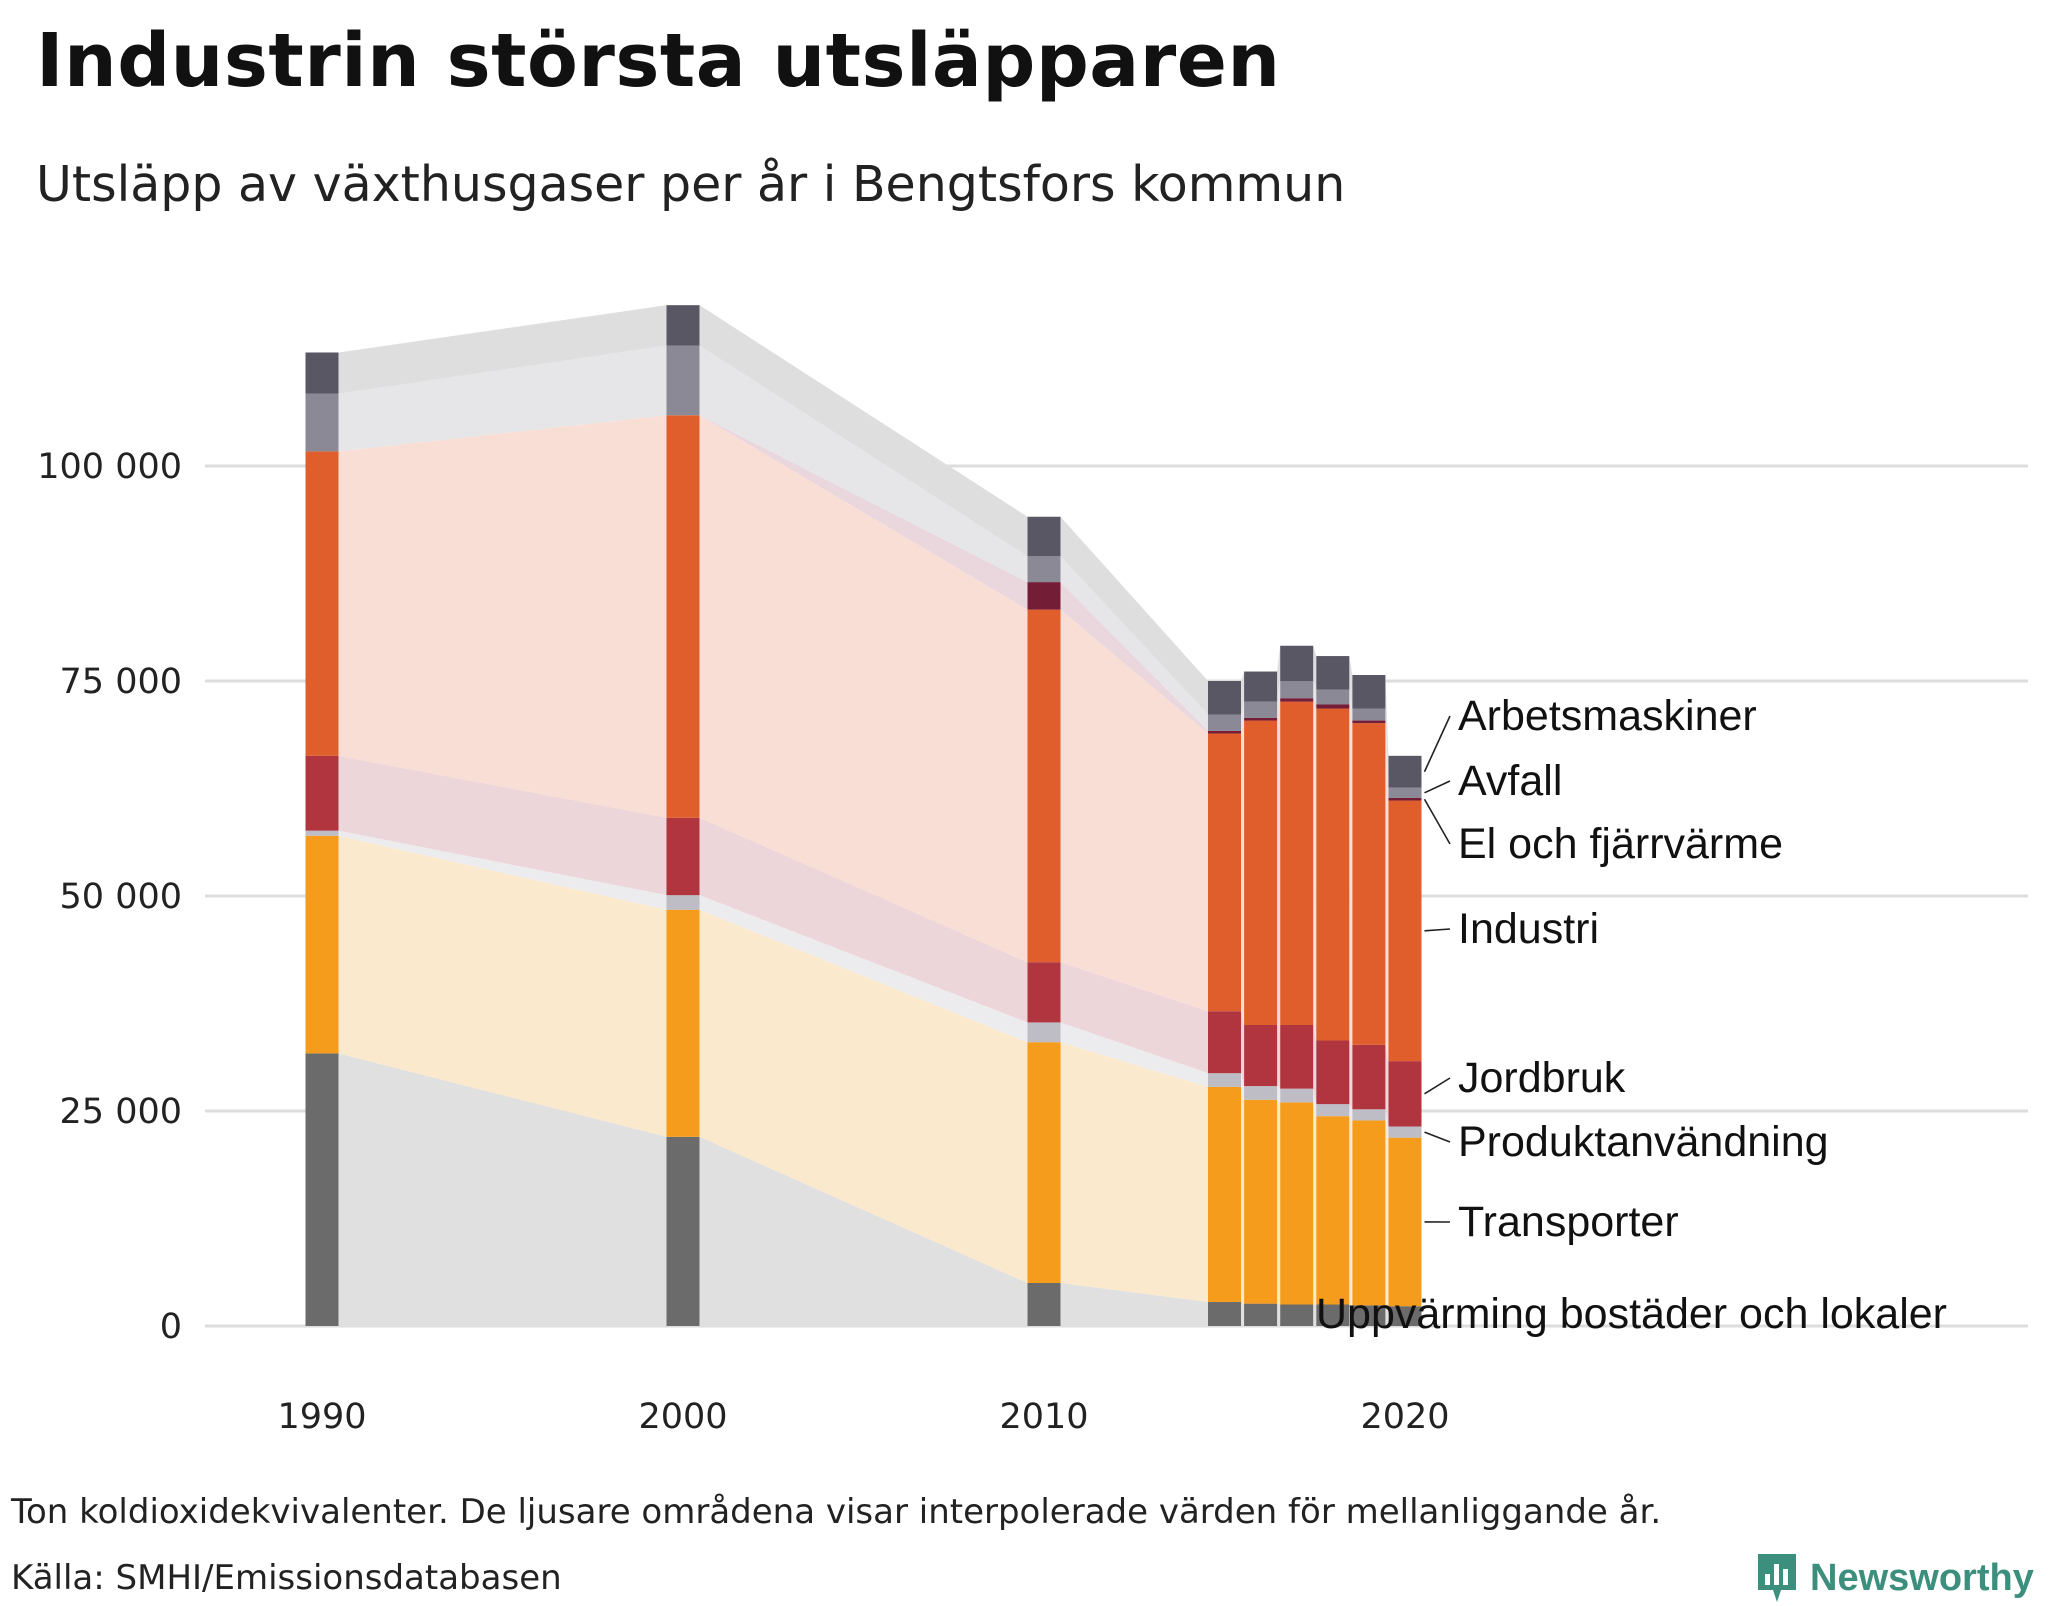 This screenshot has width=2048, height=1606. I want to click on brand-logo: Newsworthy, so click(1894, 1578).